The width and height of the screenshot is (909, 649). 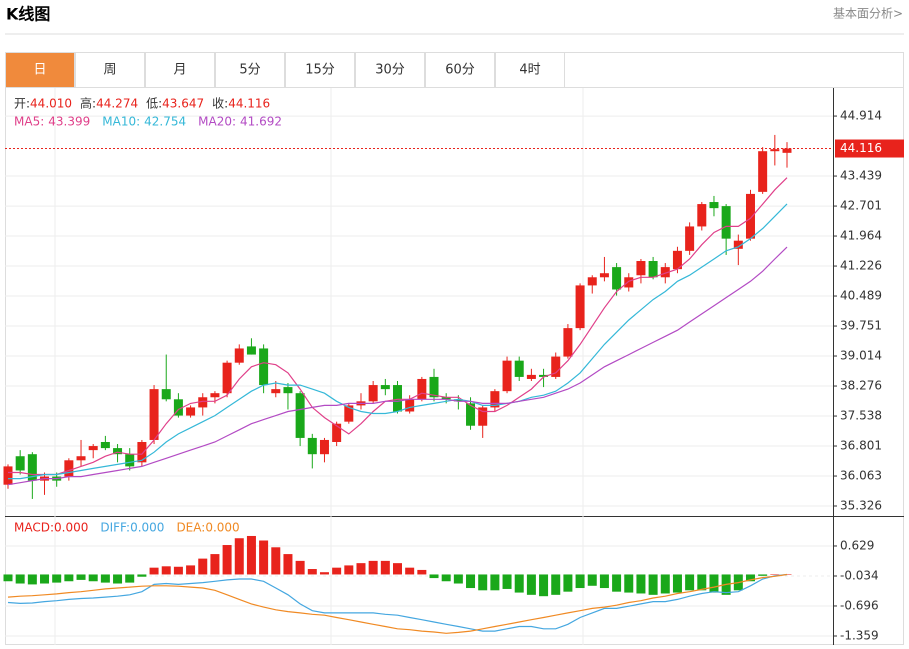 What do you see at coordinates (861, 176) in the screenshot?
I see `y-tick-label: 43.439` at bounding box center [861, 176].